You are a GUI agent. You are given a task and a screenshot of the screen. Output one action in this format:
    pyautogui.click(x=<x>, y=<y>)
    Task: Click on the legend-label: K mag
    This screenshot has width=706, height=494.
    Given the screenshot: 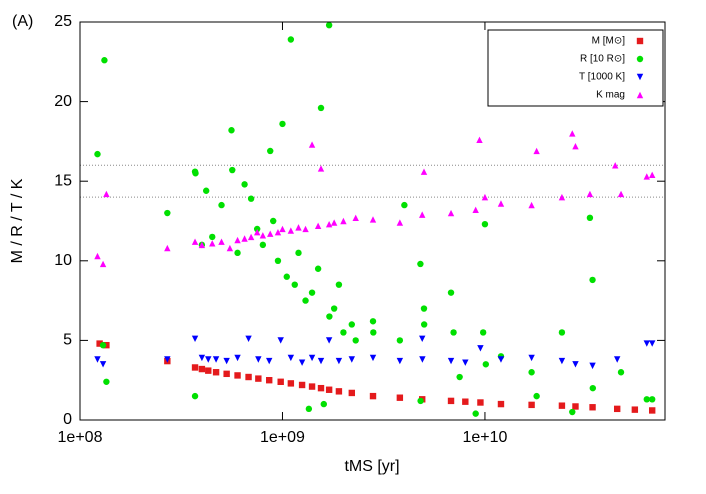 What is the action you would take?
    pyautogui.click(x=610, y=95)
    